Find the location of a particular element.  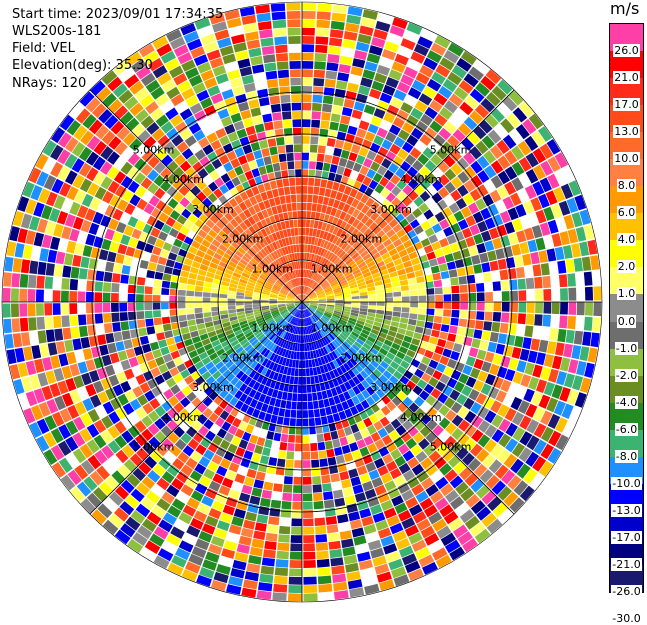

range-ring-label: 1.00km is located at coordinates (273, 268).